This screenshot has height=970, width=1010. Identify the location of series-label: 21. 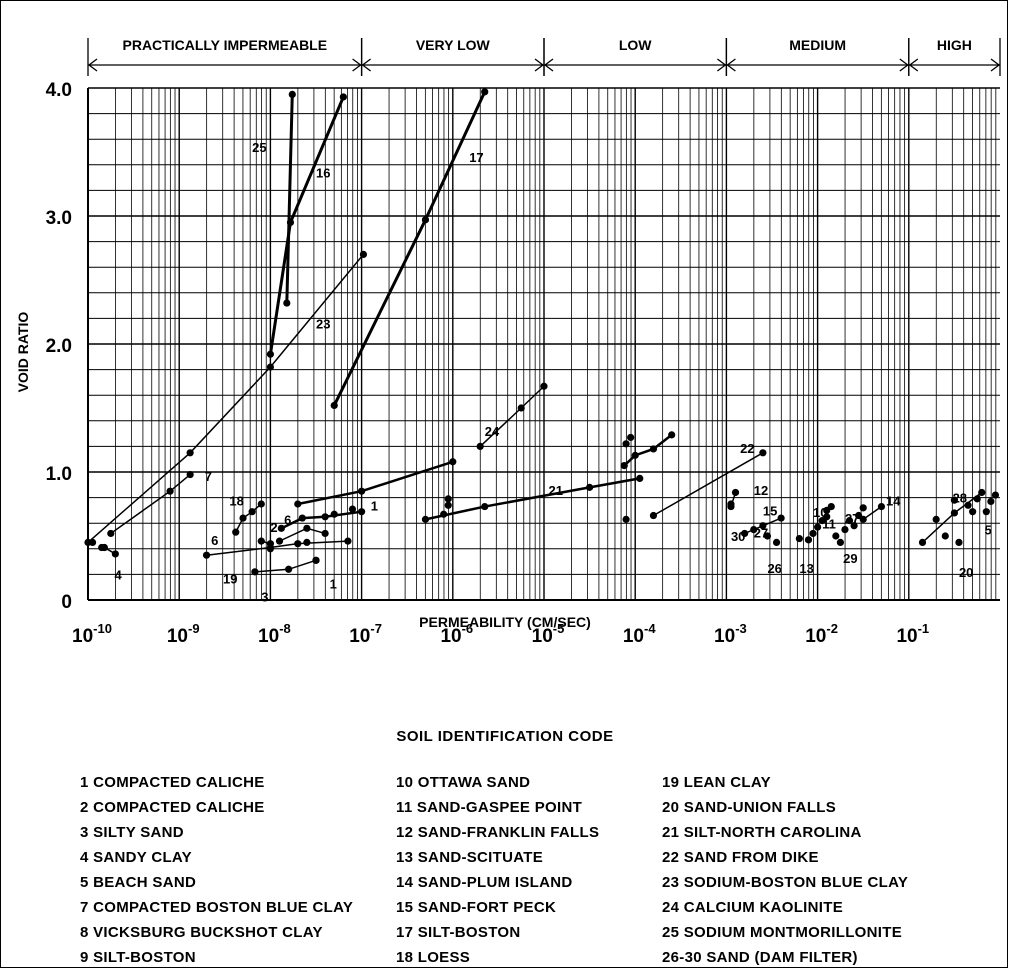
(556, 490).